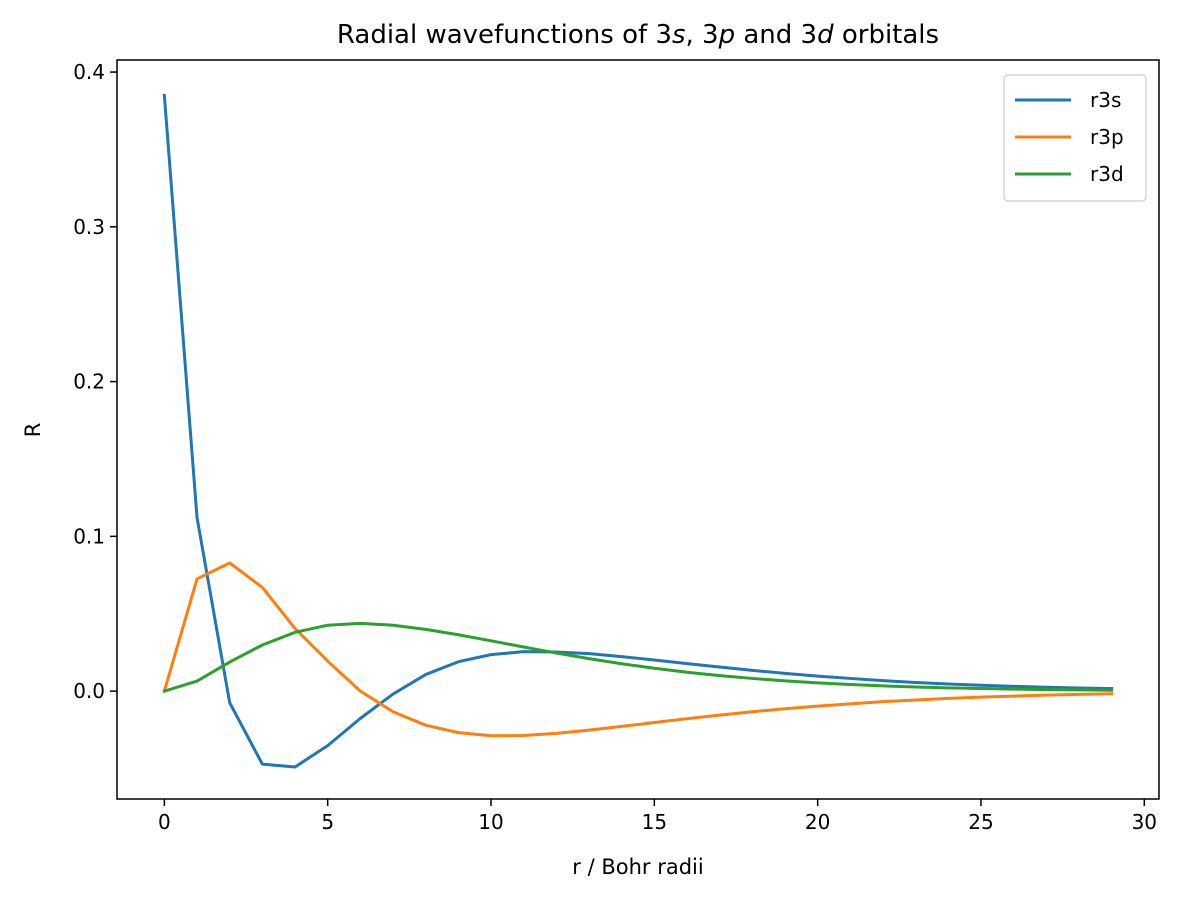 This screenshot has width=1179, height=900. What do you see at coordinates (504, 35) in the screenshot?
I see `title-part: Radial wavefunctions of 3` at bounding box center [504, 35].